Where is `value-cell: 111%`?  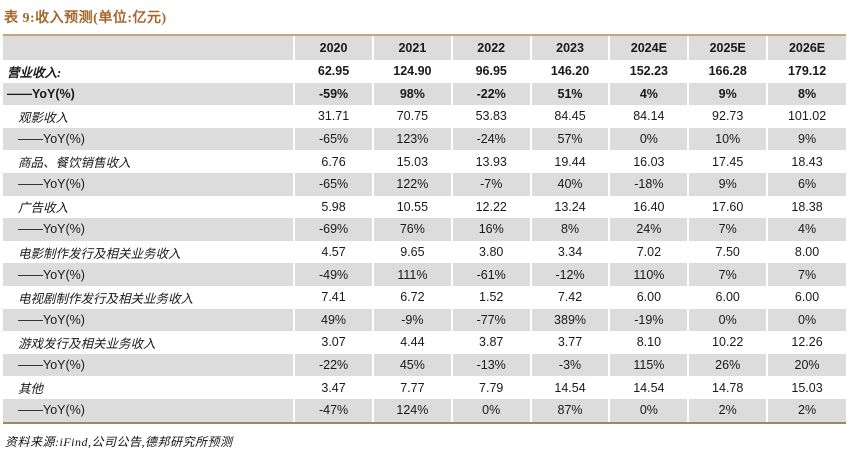
value-cell: 111% is located at coordinates (411, 274).